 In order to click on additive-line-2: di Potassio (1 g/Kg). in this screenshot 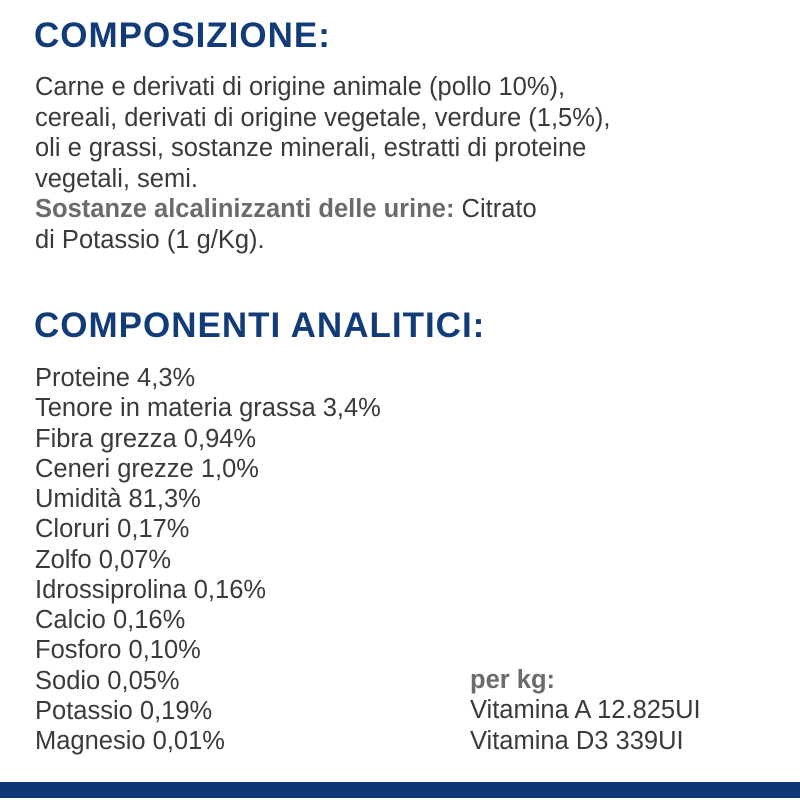, I will do `click(150, 239)`.